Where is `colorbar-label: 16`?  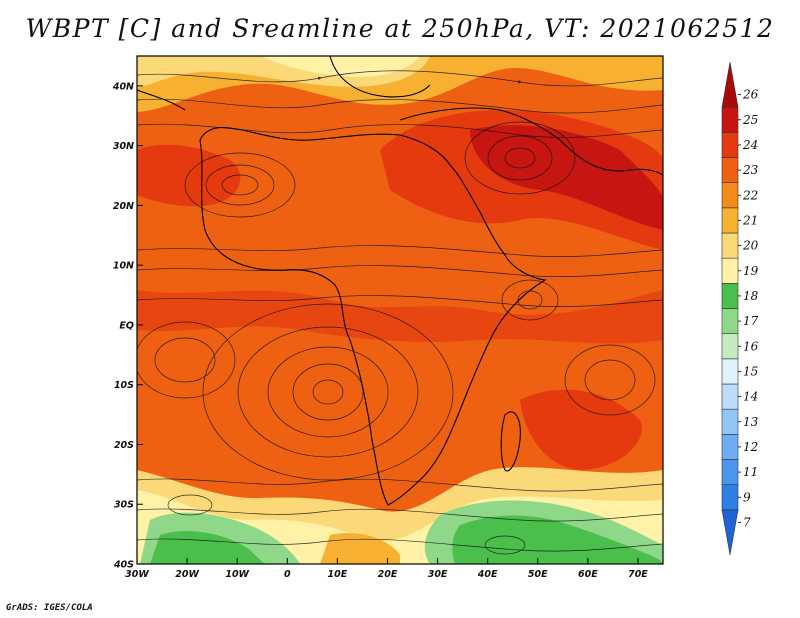
colorbar-label: 16 is located at coordinates (751, 346).